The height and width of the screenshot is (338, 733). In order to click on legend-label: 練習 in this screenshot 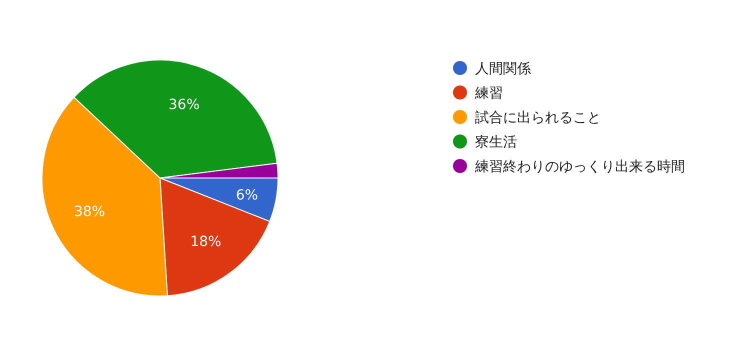, I will do `click(488, 94)`.